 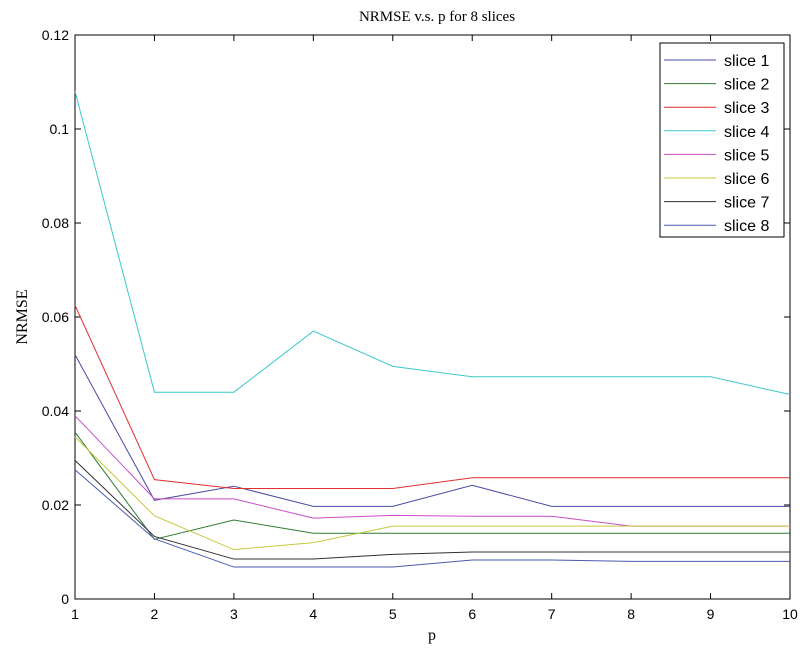 I want to click on y-tick-label: 0.06, so click(x=55, y=317).